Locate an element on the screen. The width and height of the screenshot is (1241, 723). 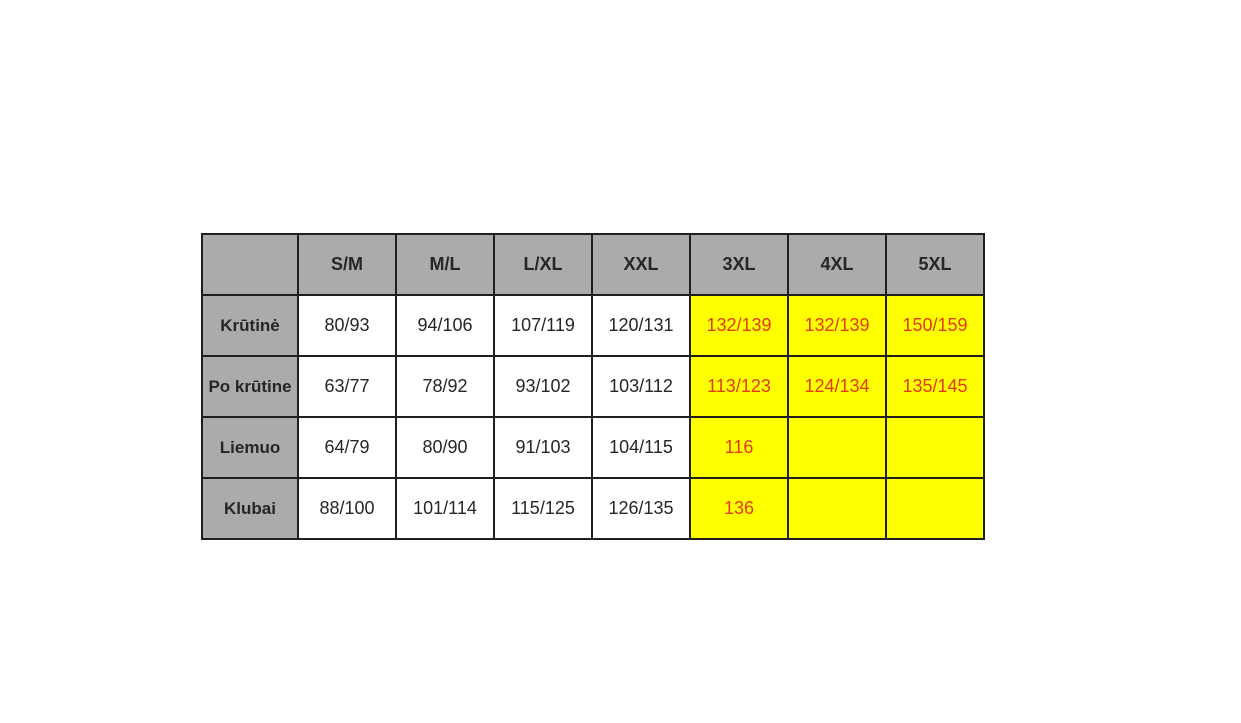
value-cell: 120/131 is located at coordinates (641, 325).